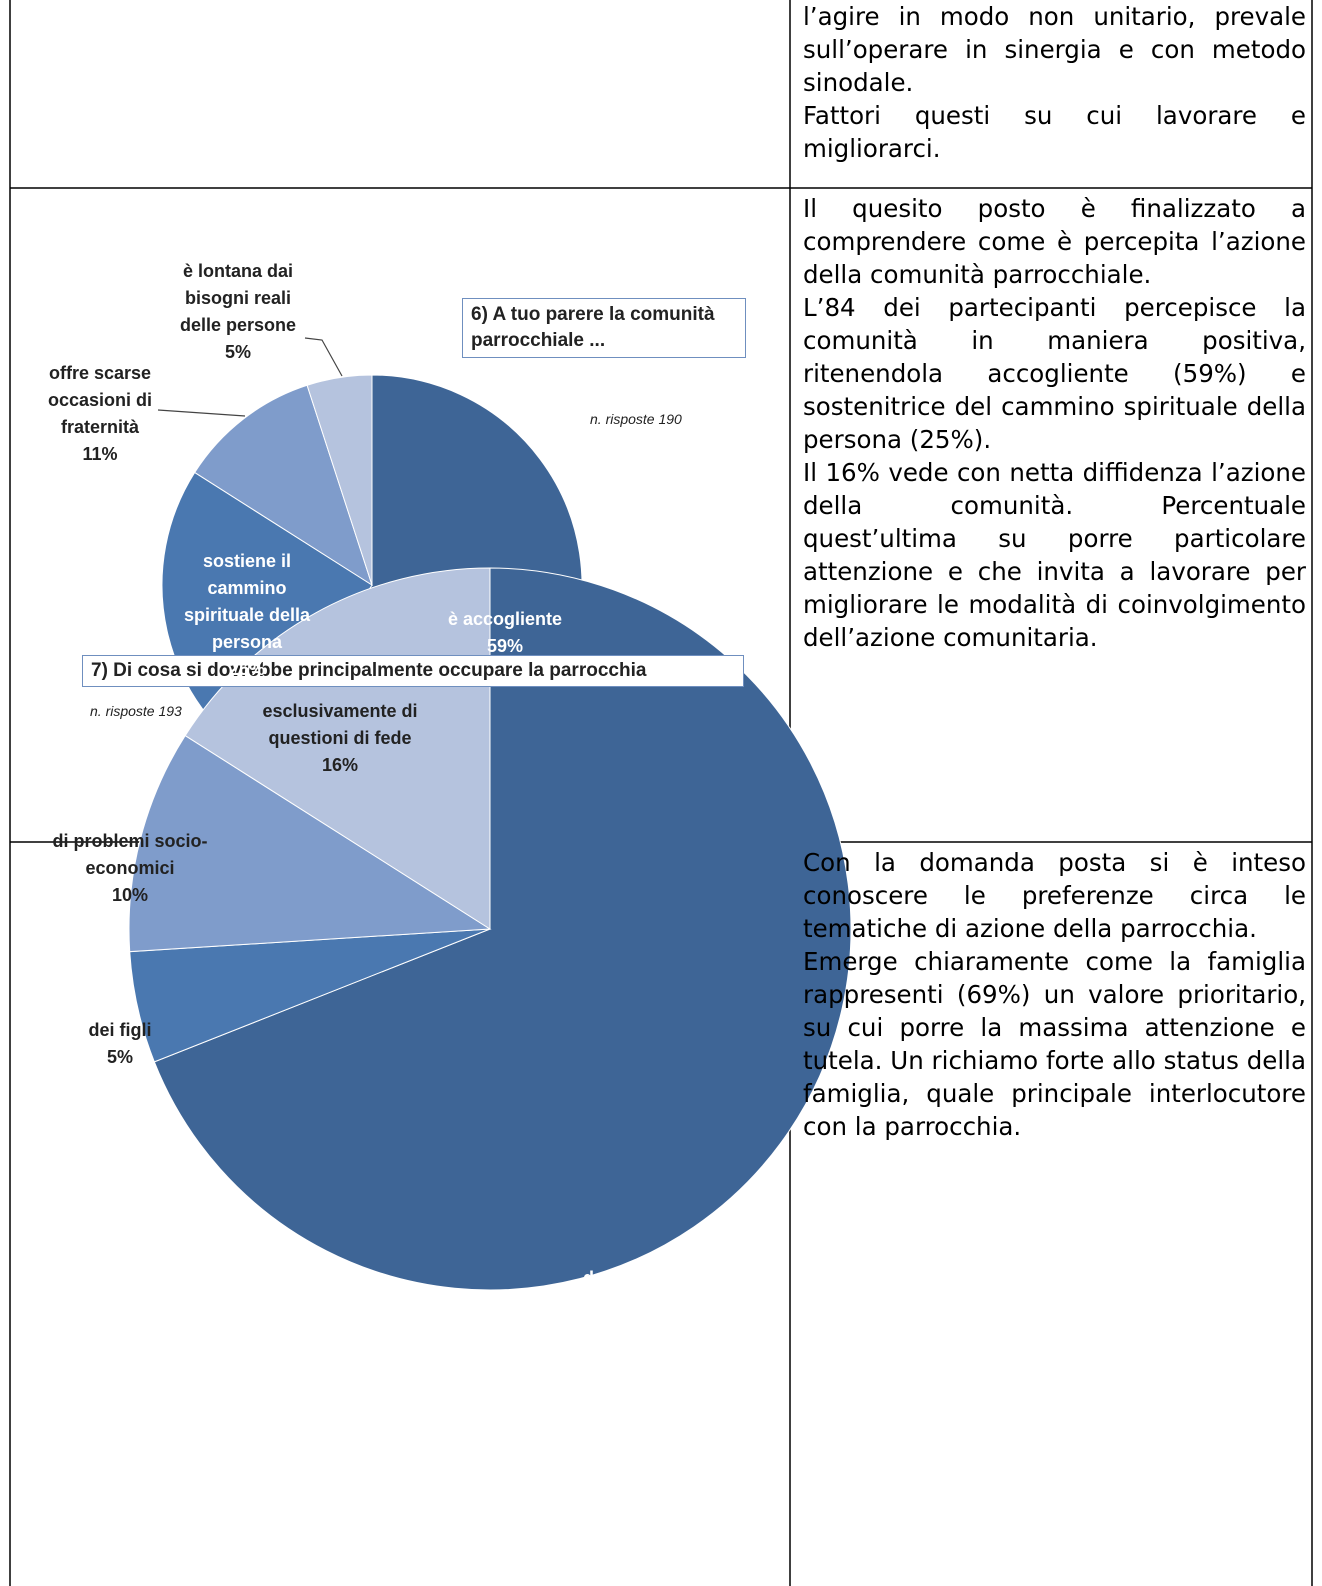  I want to click on slice-label: dei figli 5%, so click(120, 1044).